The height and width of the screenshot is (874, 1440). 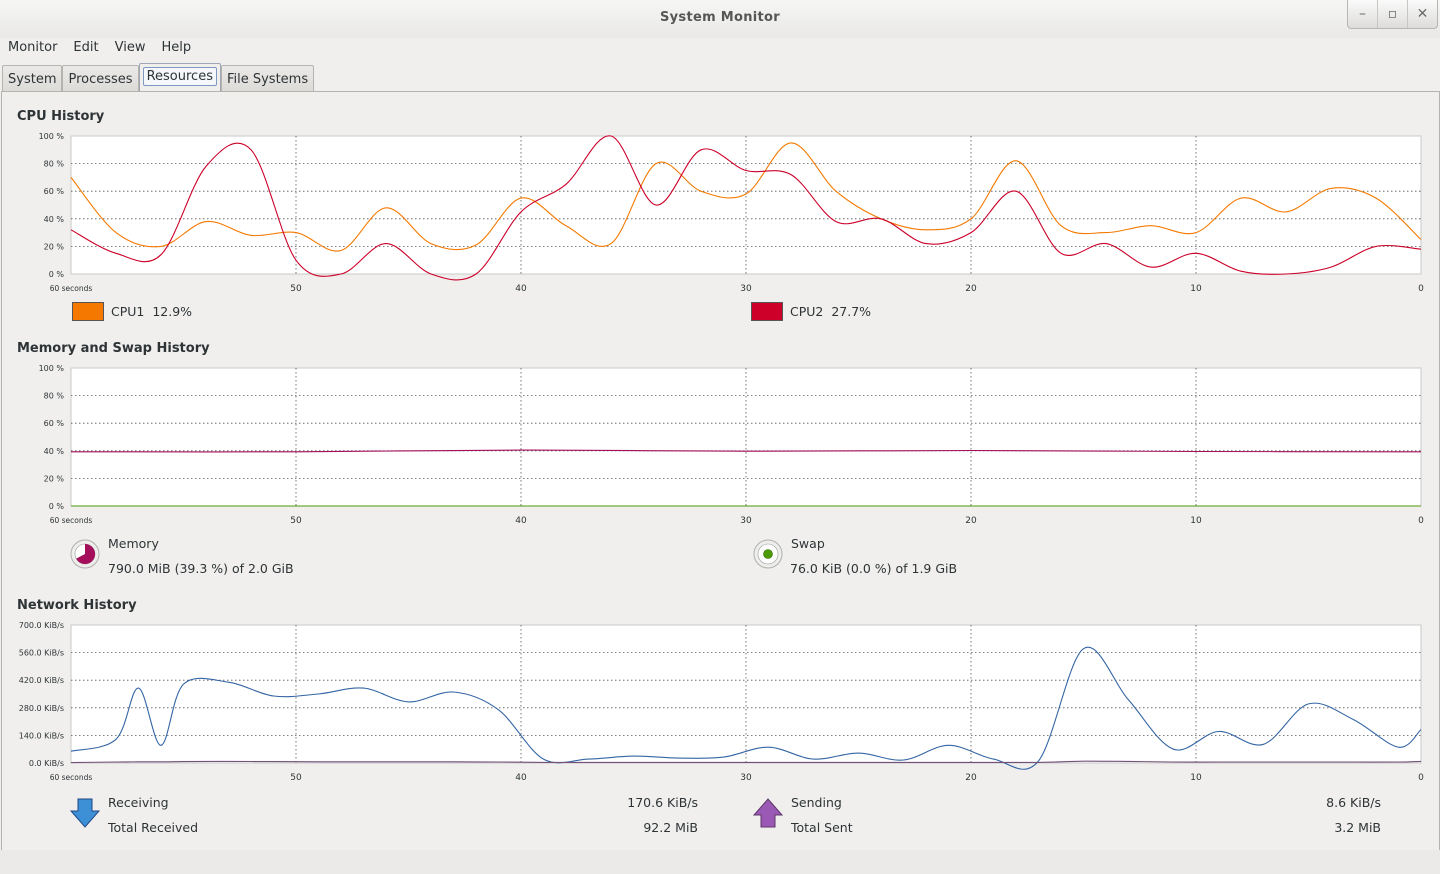 I want to click on memory-x-tick-label: 0, so click(x=1421, y=521).